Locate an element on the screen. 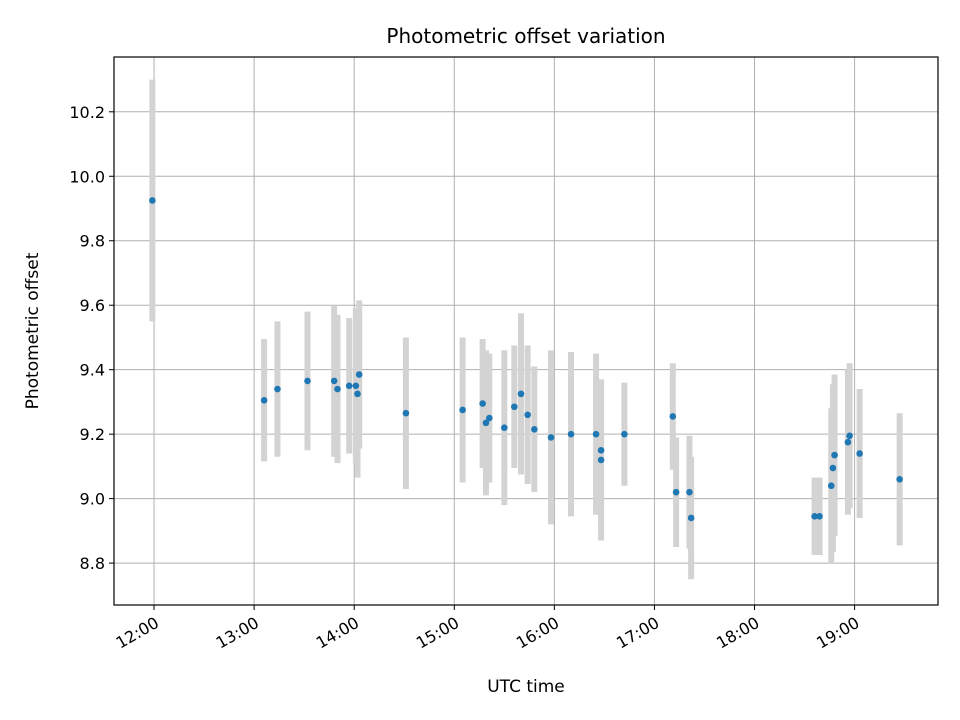  y-axis-title: Photometric offset is located at coordinates (33, 330).